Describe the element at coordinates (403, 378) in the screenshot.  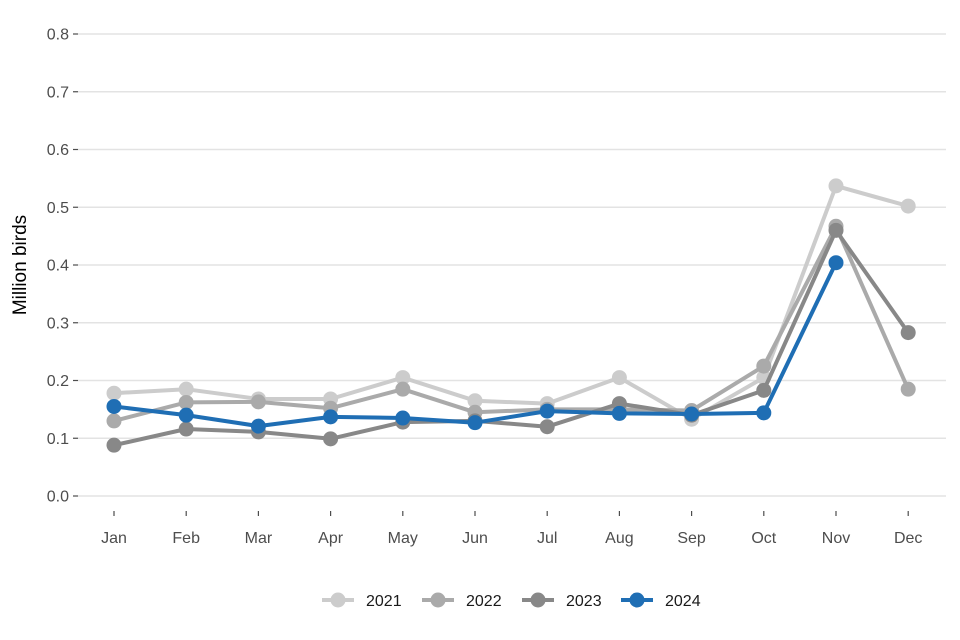
I see `data-point-2021-May` at that location.